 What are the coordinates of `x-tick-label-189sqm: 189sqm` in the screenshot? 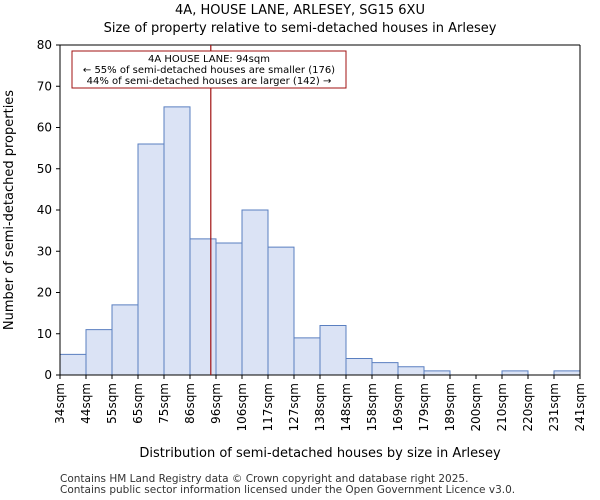 It's located at (450, 407).